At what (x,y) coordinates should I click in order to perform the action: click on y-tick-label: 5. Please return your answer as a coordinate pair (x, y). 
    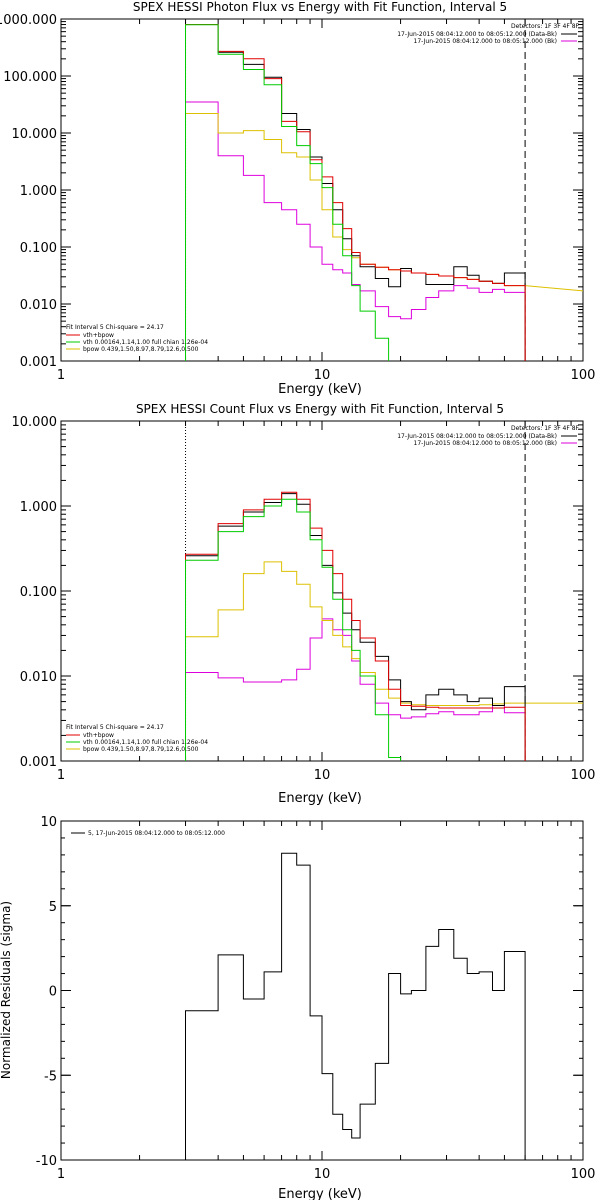
    Looking at the image, I should click on (53, 907).